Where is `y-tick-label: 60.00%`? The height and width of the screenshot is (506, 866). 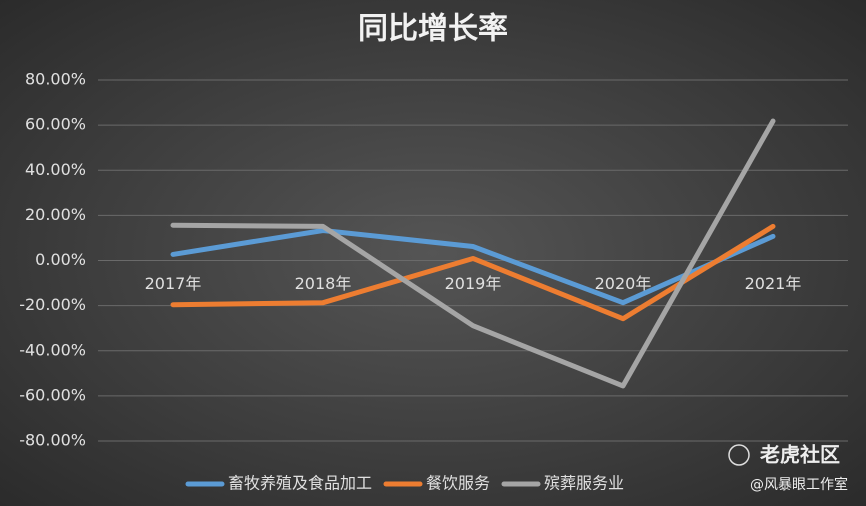
y-tick-label: 60.00% is located at coordinates (55, 124).